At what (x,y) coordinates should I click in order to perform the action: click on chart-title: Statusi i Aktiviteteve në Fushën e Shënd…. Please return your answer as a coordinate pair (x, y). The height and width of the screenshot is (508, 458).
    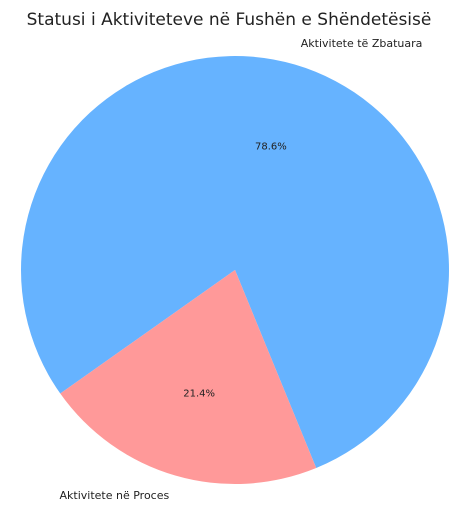
    Looking at the image, I should click on (229, 20).